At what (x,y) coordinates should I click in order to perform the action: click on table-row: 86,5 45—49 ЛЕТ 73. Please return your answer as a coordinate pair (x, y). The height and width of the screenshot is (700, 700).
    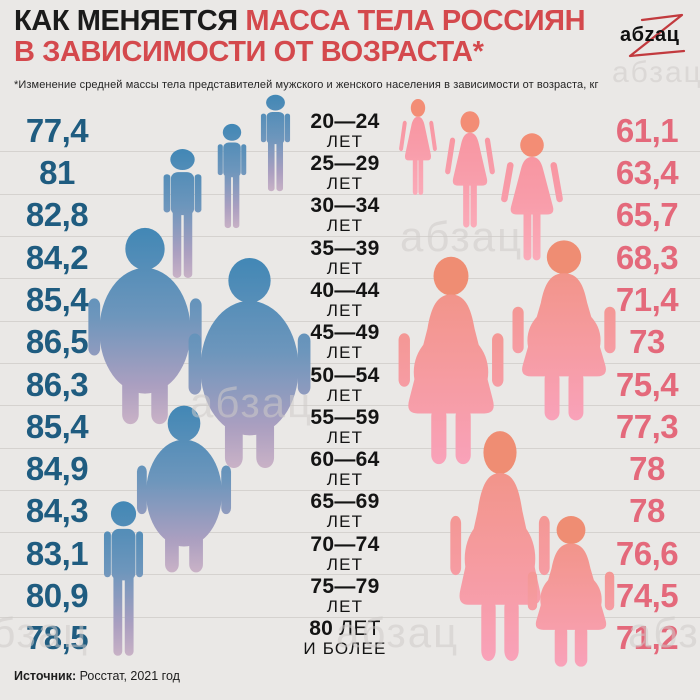
    Looking at the image, I should click on (350, 343).